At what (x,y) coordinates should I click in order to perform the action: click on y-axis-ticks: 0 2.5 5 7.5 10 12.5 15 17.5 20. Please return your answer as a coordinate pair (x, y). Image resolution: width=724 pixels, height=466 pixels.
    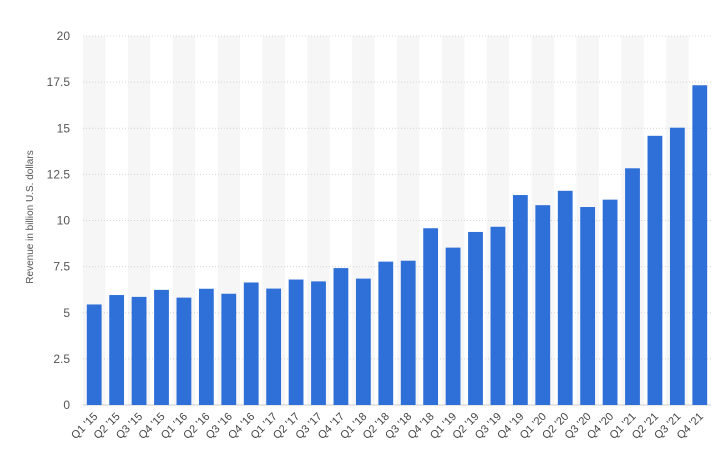
    Looking at the image, I should click on (59, 220).